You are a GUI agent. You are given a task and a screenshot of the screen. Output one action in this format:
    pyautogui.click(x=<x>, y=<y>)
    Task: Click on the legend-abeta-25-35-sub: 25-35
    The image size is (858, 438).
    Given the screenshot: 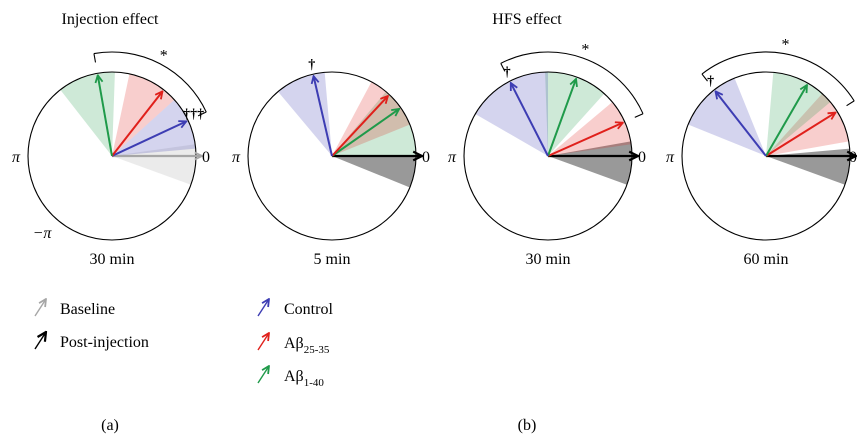 What is the action you would take?
    pyautogui.click(x=317, y=350)
    